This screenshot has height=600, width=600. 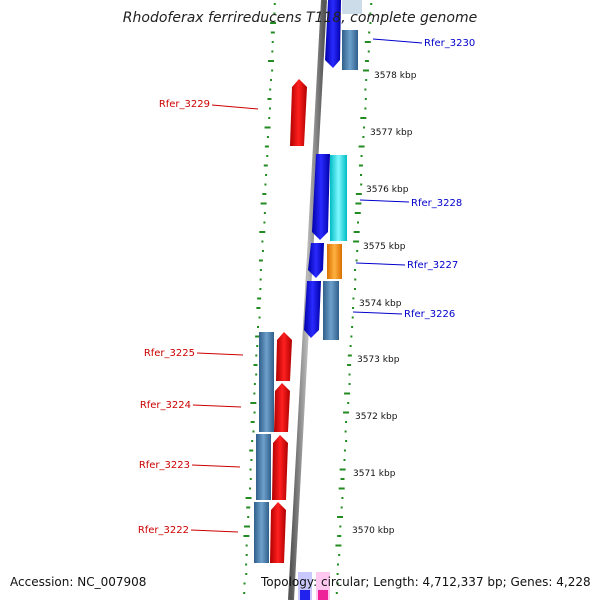 I want to click on gene-rfer-3226-forward, so click(x=312, y=309).